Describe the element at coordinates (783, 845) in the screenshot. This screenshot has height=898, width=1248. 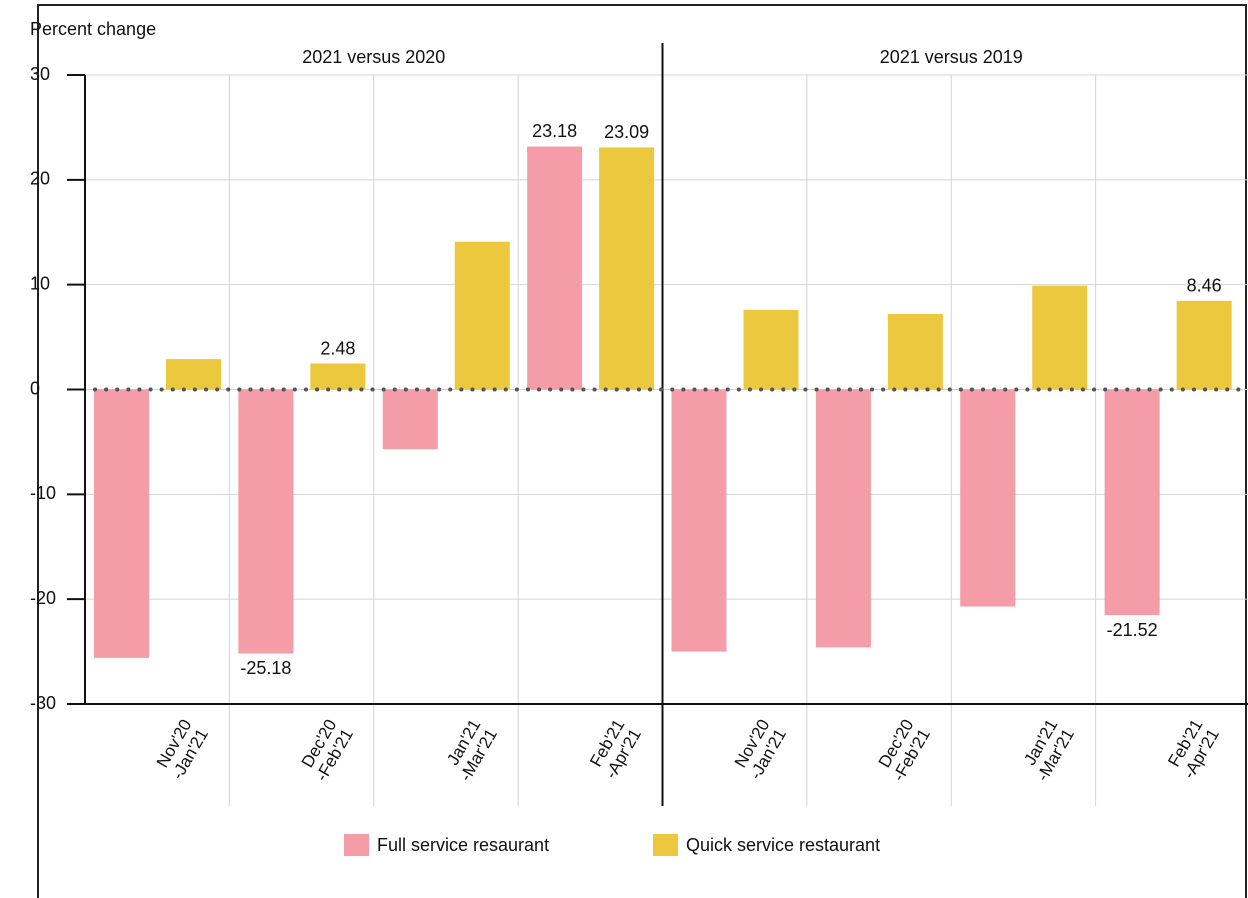
I see `legend-label: Quick service restaurant` at that location.